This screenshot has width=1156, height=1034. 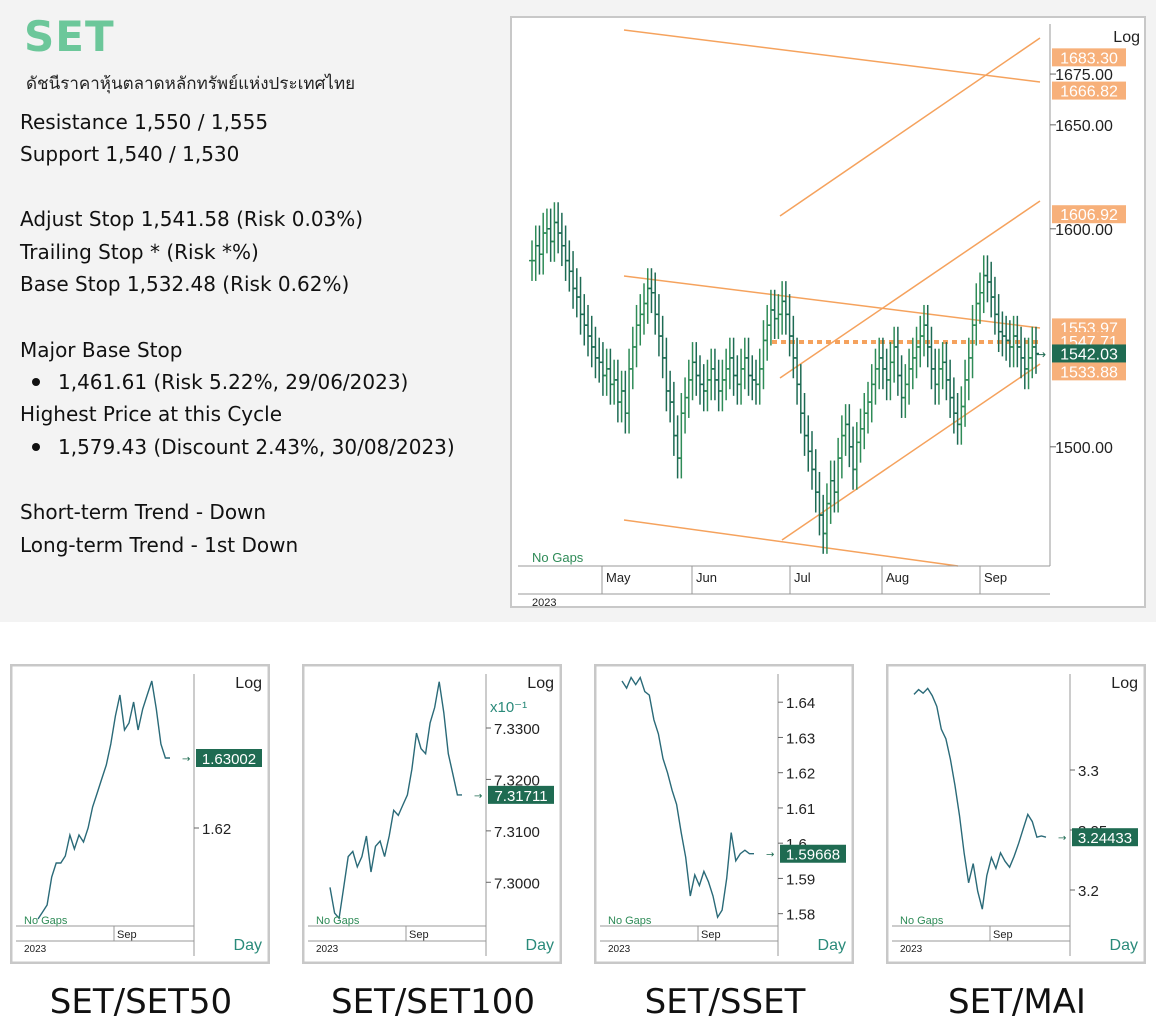 What do you see at coordinates (191, 84) in the screenshot?
I see `page-subtitle: ดัชนีราคาหุ้นตลาดหลักทรัพย์แห่งประเทศไทย` at bounding box center [191, 84].